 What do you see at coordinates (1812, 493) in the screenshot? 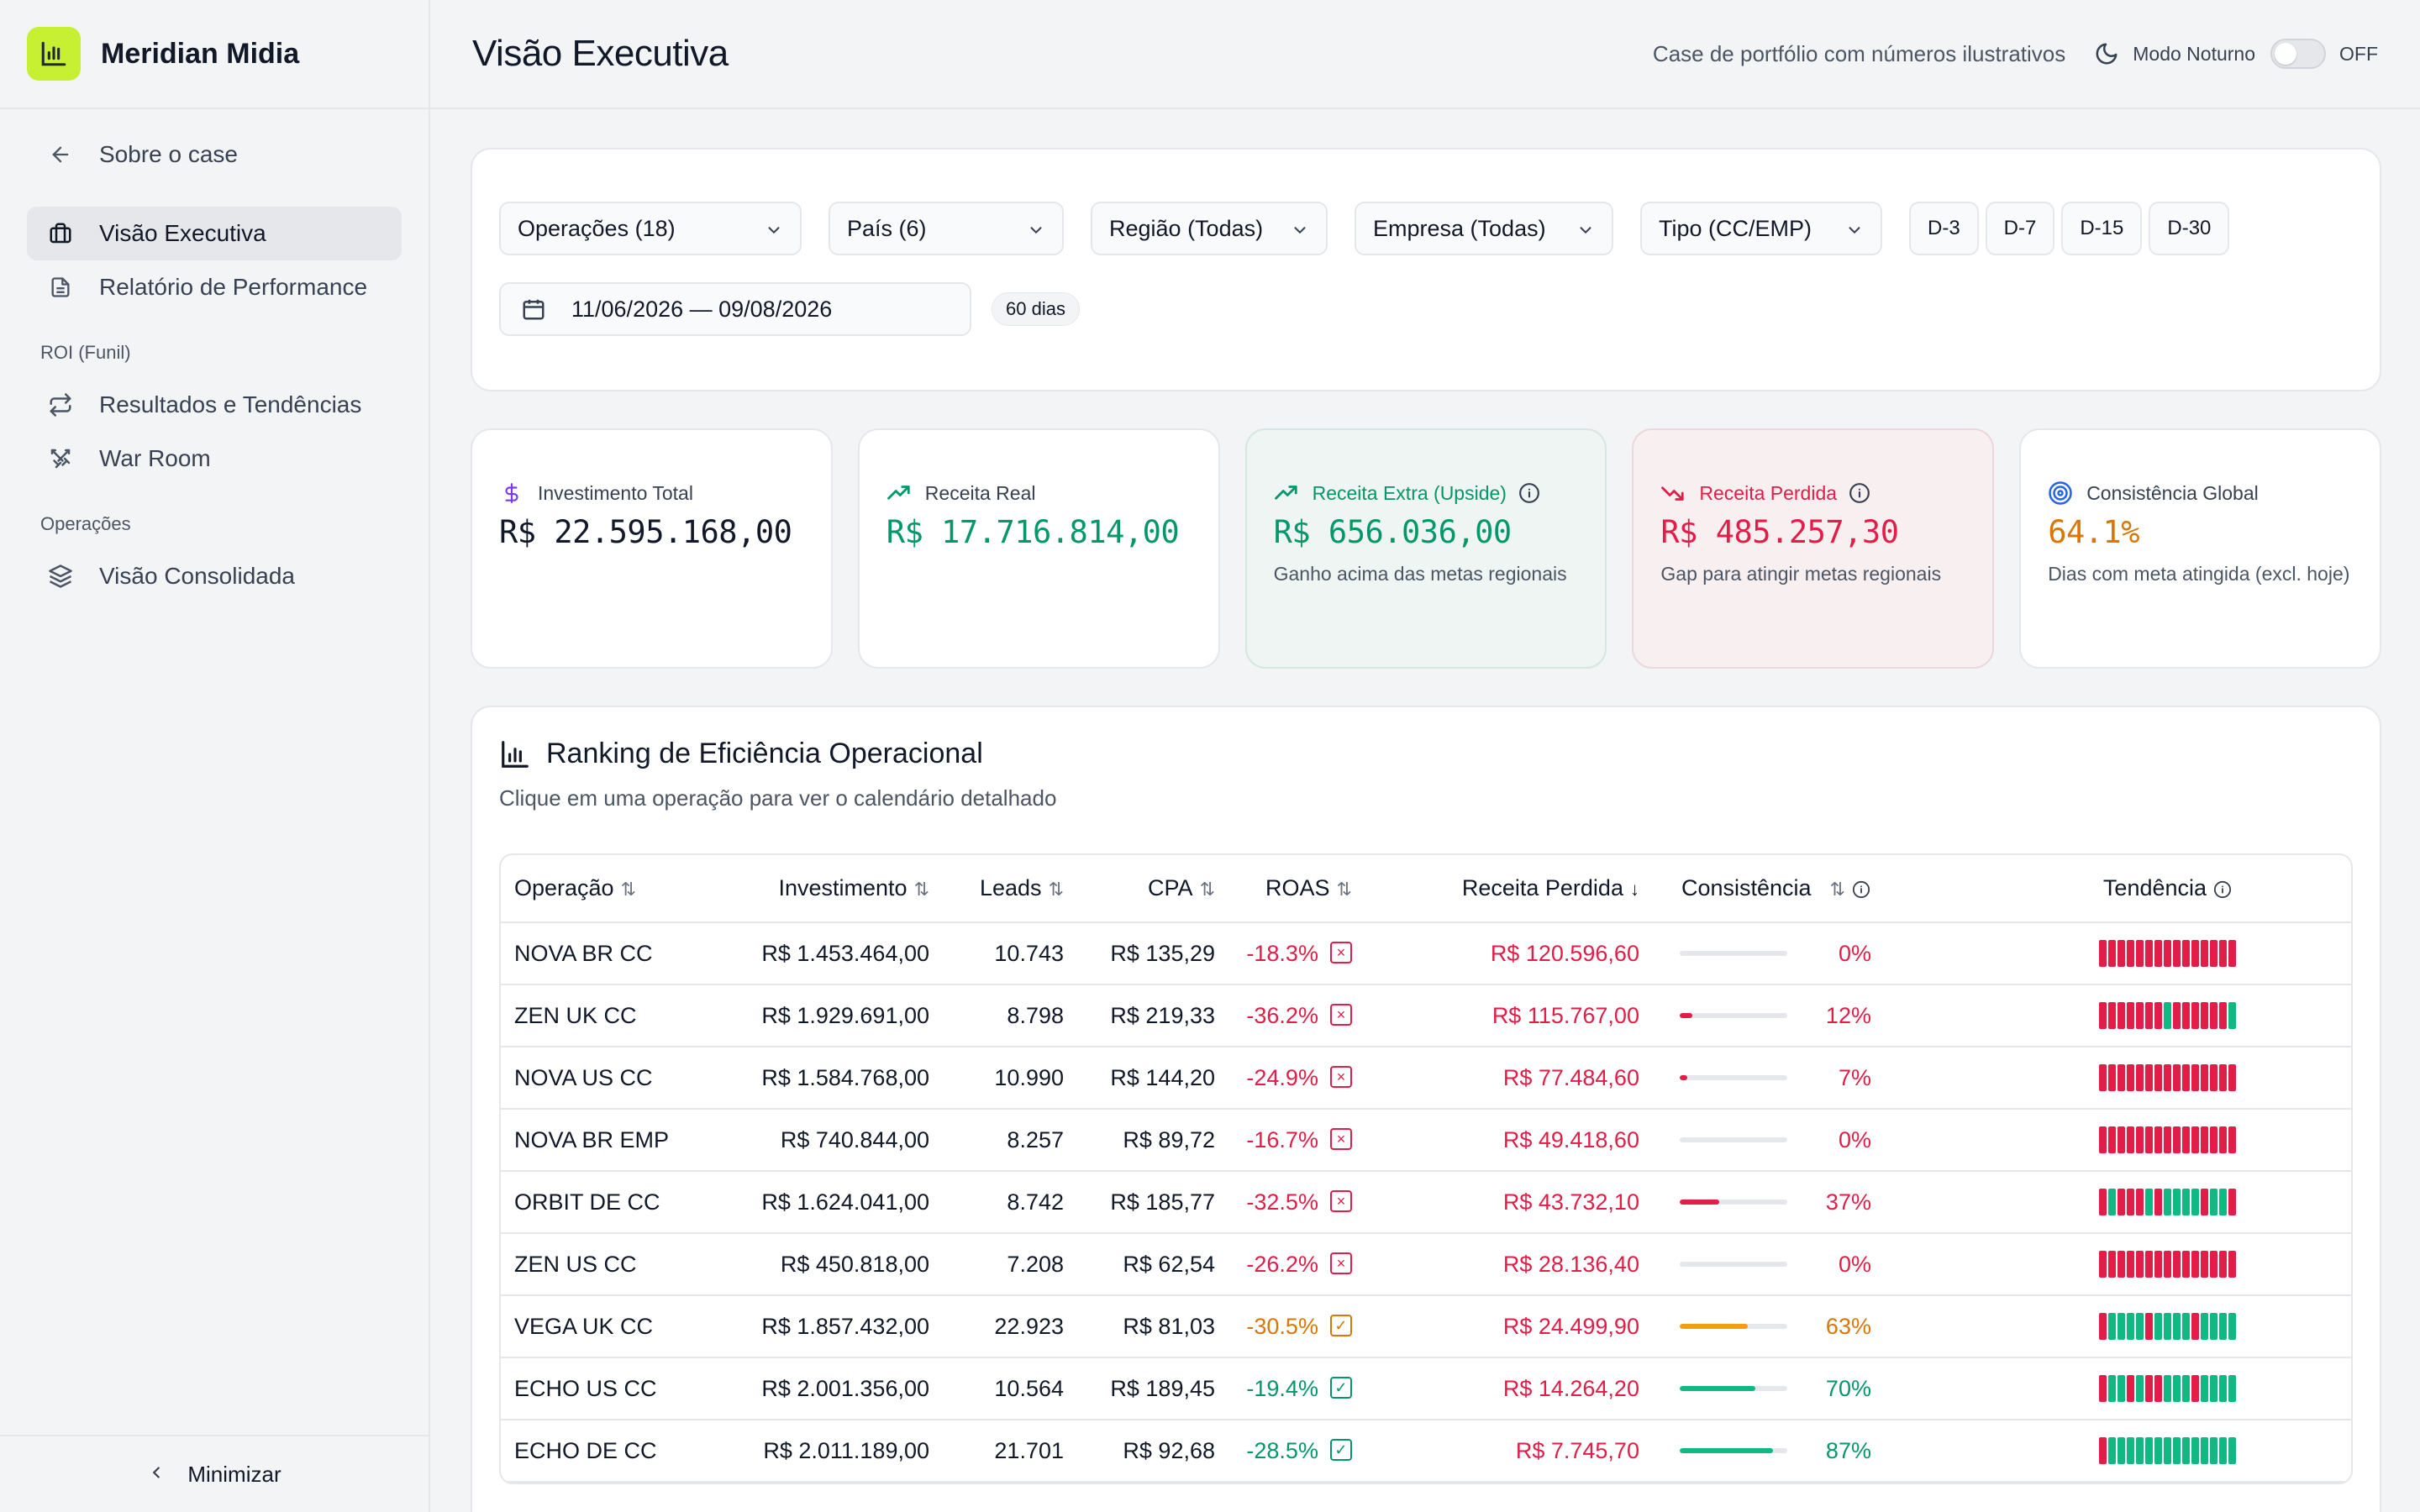
I see `kpi-header: Receita Perdida` at bounding box center [1812, 493].